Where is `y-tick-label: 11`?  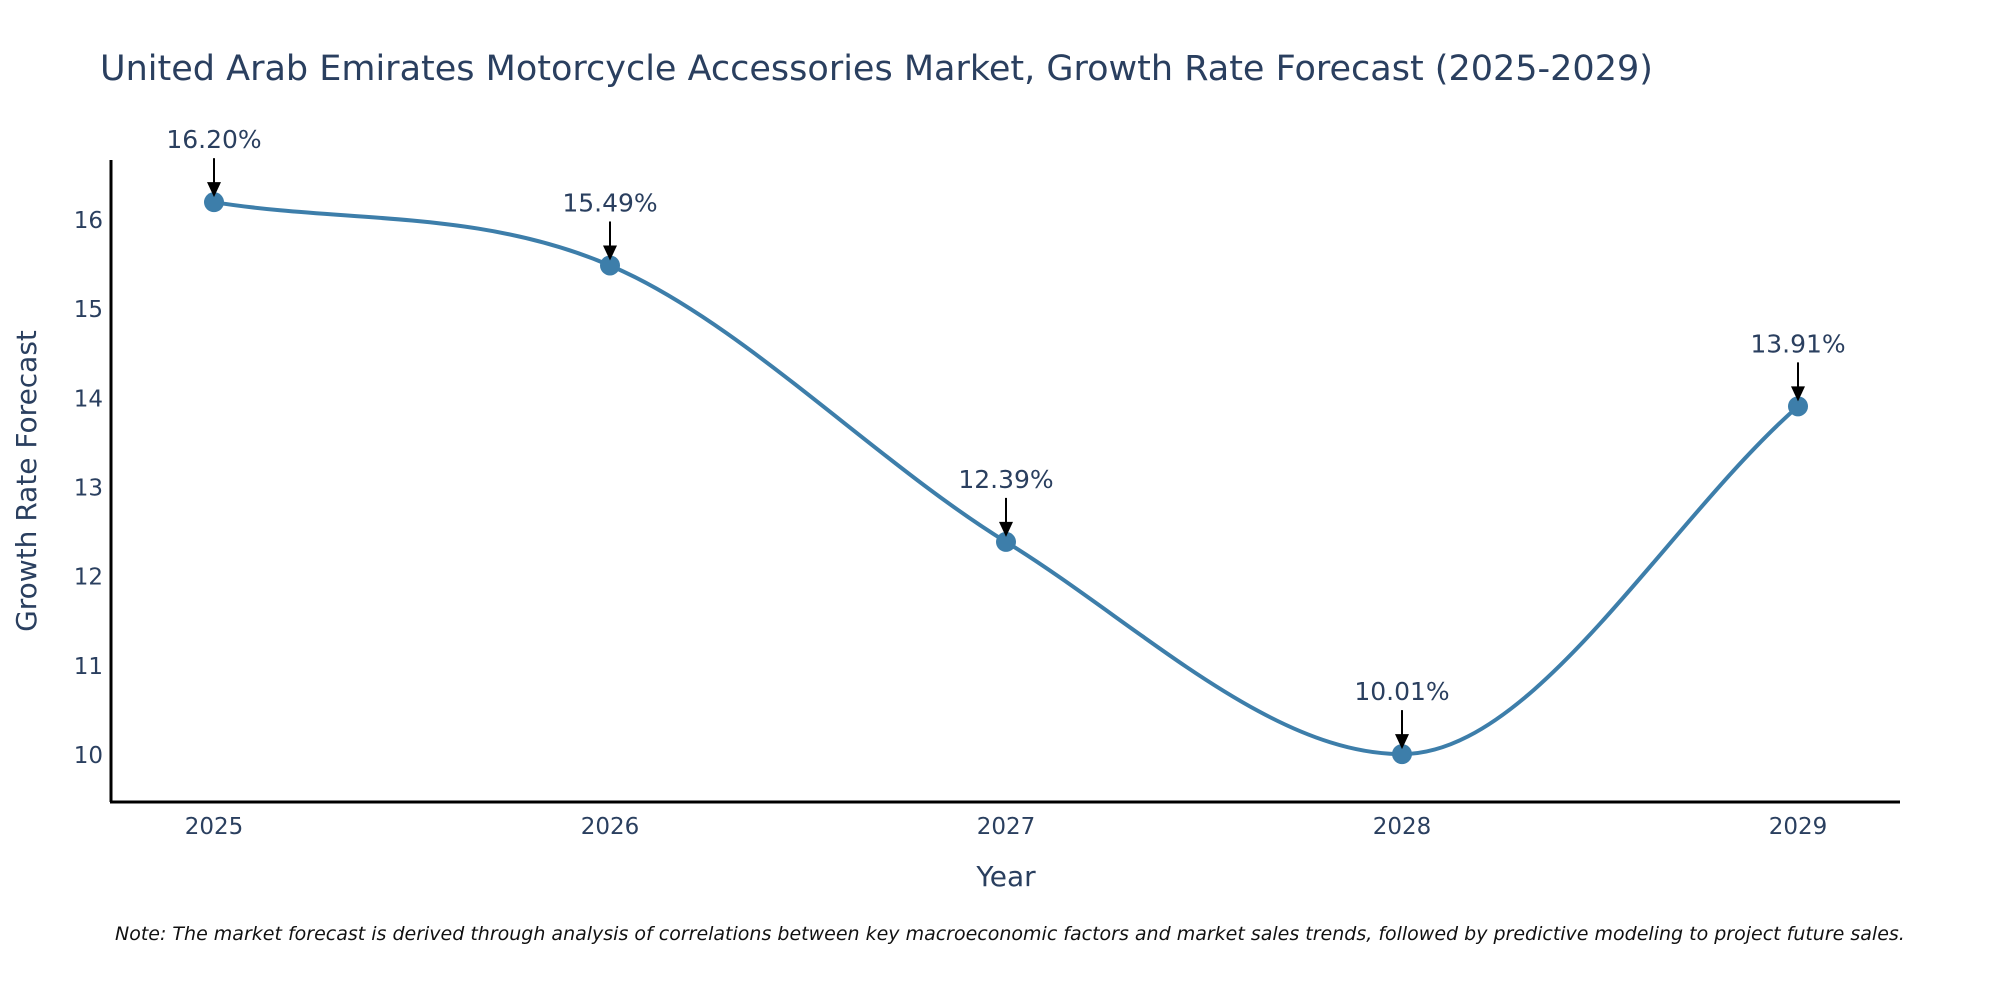 y-tick-label: 11 is located at coordinates (88, 667).